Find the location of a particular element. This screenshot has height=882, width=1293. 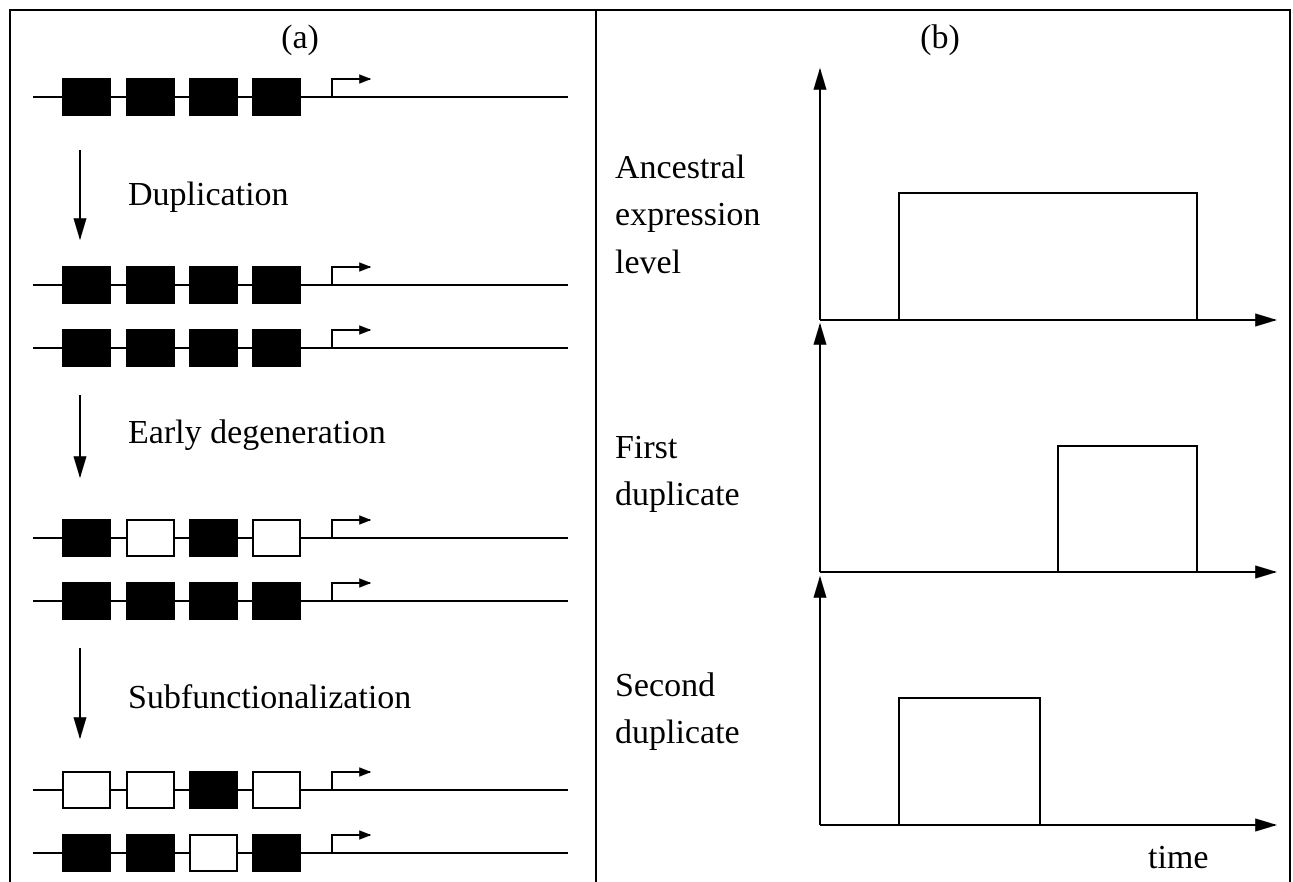

plot-label: expression is located at coordinates (687, 214).